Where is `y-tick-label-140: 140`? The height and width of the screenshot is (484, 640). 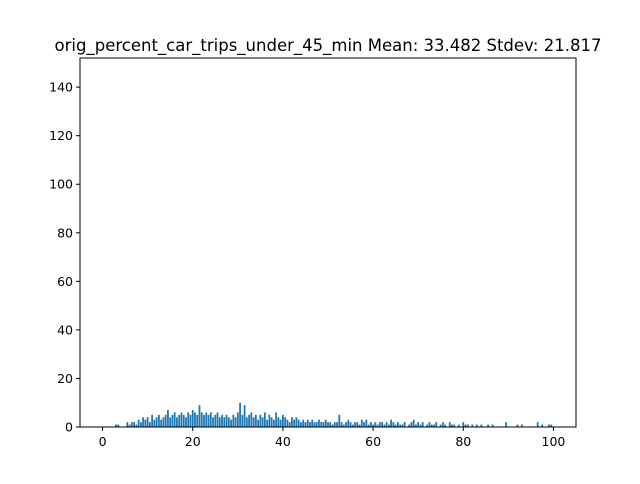 y-tick-label-140: 140 is located at coordinates (61, 87).